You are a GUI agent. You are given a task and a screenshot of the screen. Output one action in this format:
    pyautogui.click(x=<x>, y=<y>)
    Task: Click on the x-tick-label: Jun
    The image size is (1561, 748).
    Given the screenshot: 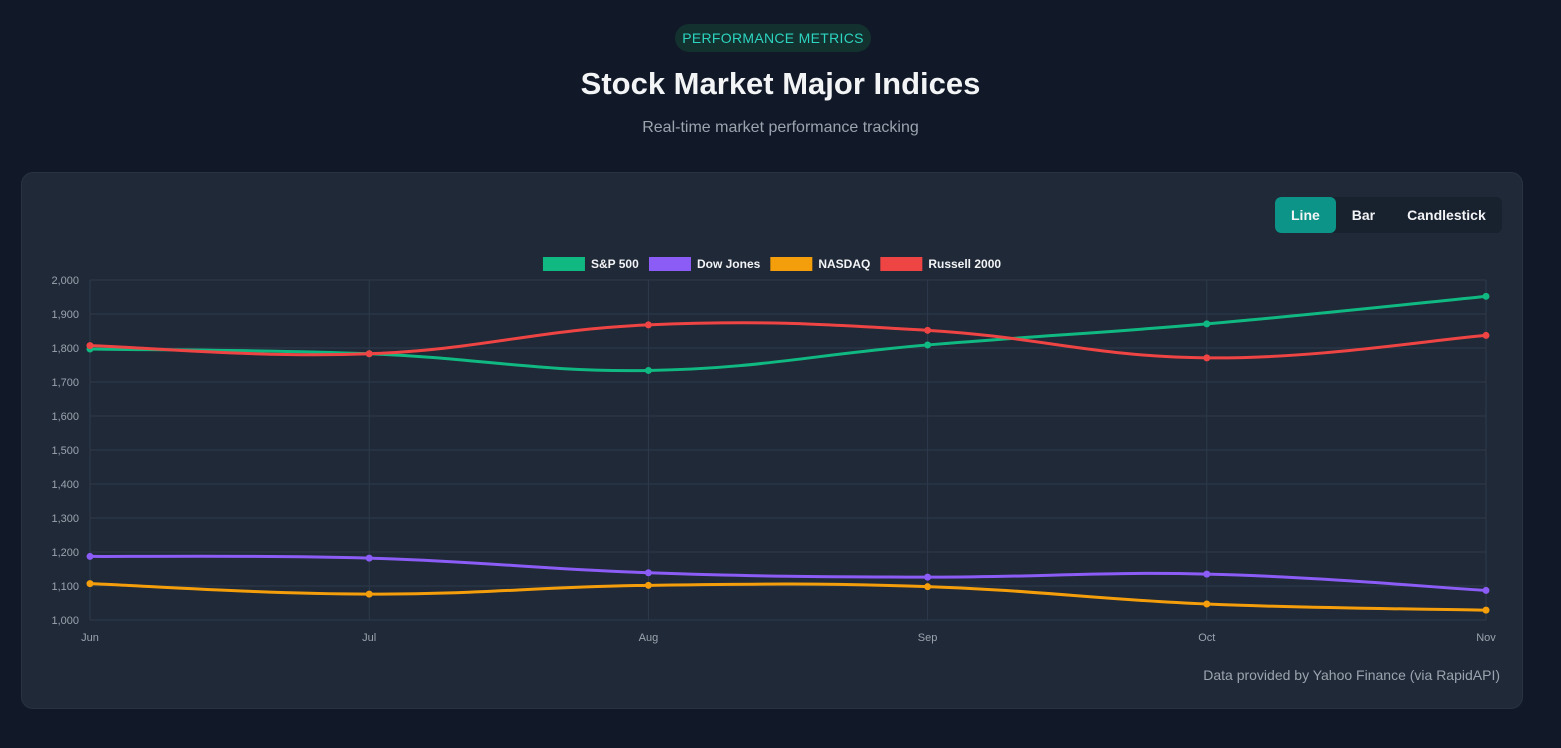 What is the action you would take?
    pyautogui.click(x=90, y=638)
    